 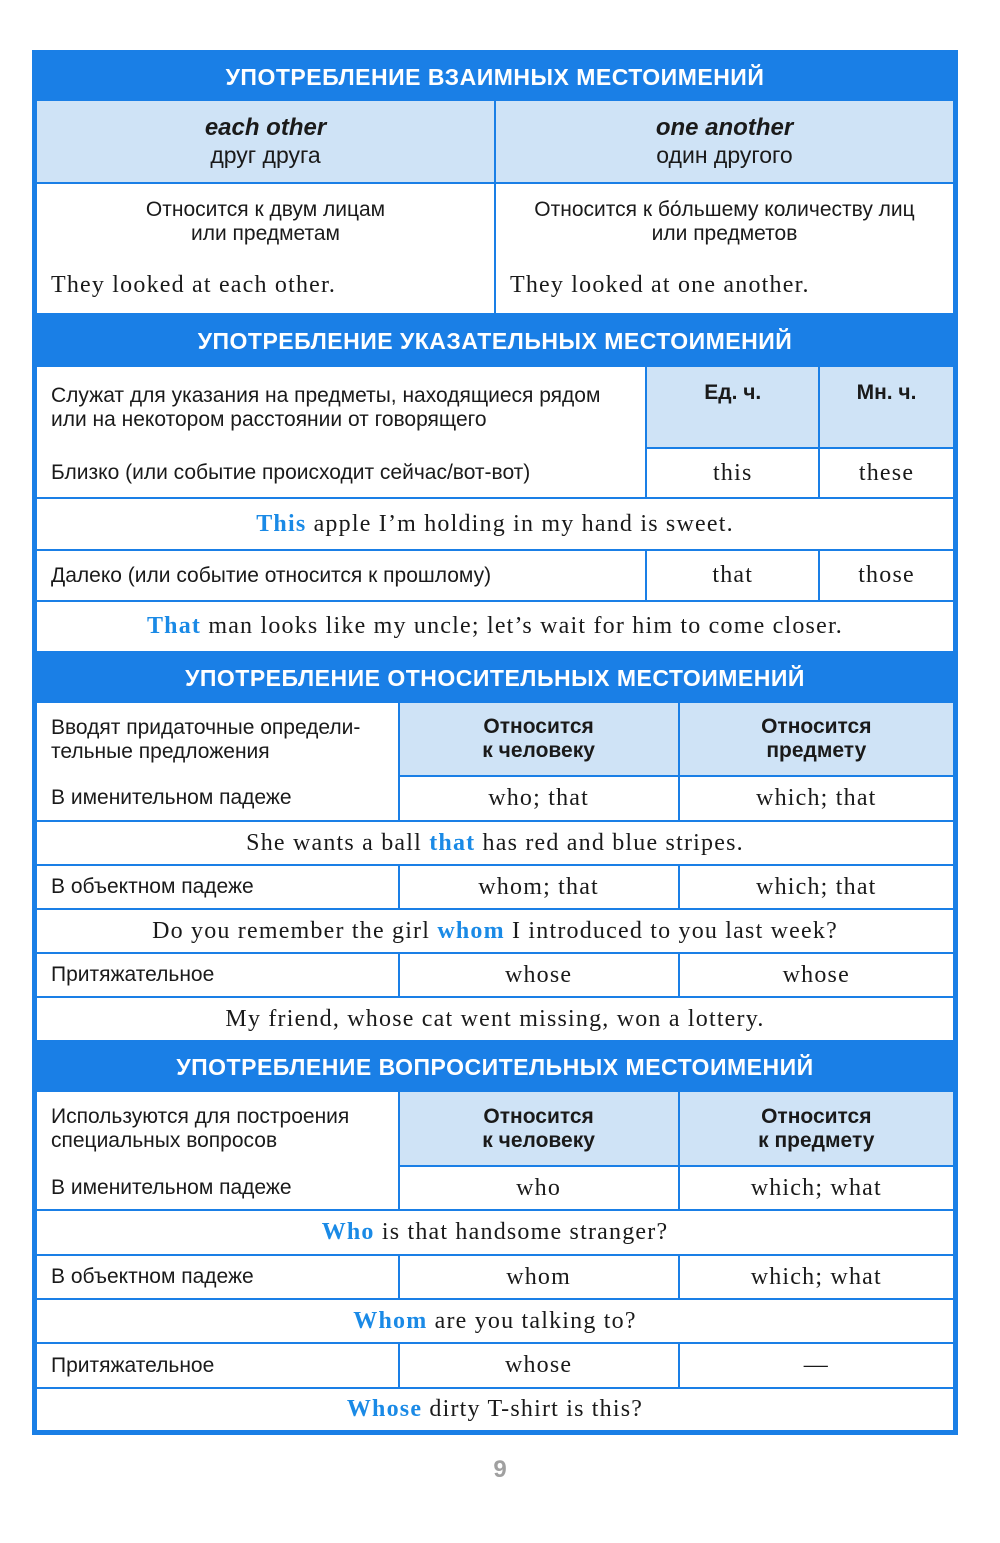 I want to click on example: Whose dirty T-shirt is this?, so click(x=495, y=1409).